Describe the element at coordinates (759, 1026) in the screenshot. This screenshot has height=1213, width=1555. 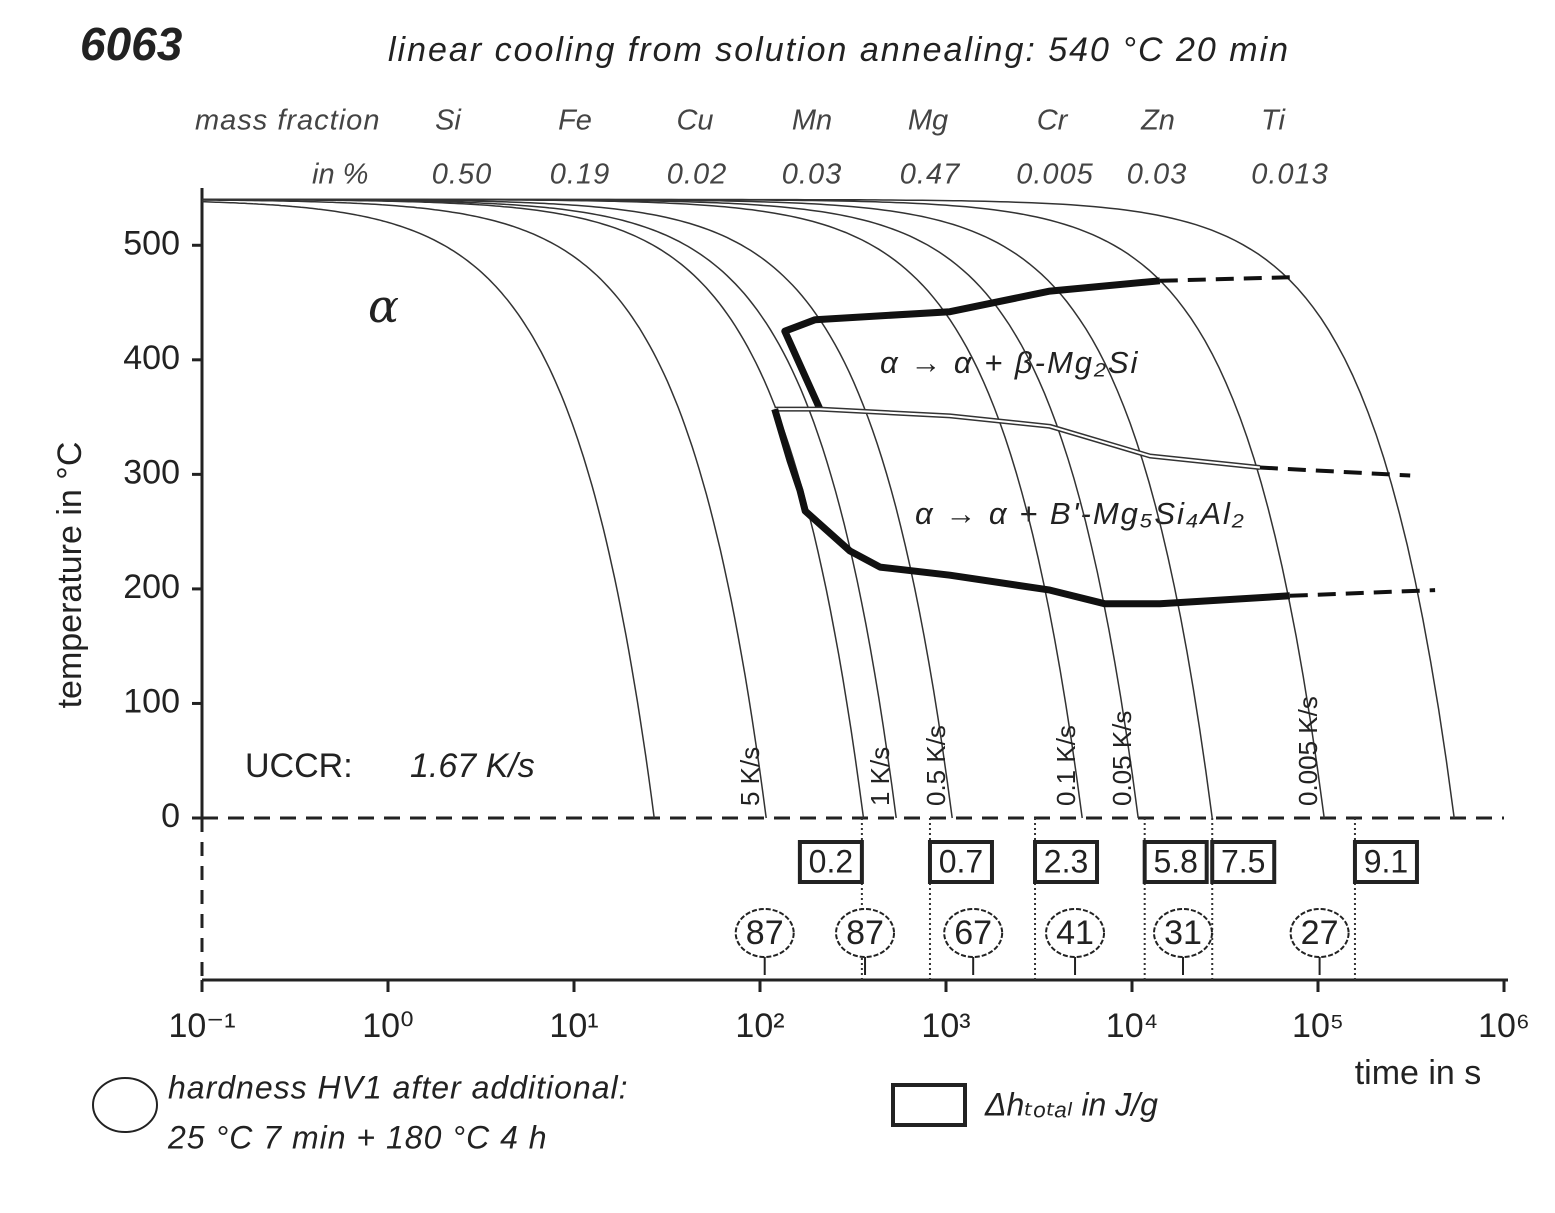
I see `x-tick-label: 10²` at that location.